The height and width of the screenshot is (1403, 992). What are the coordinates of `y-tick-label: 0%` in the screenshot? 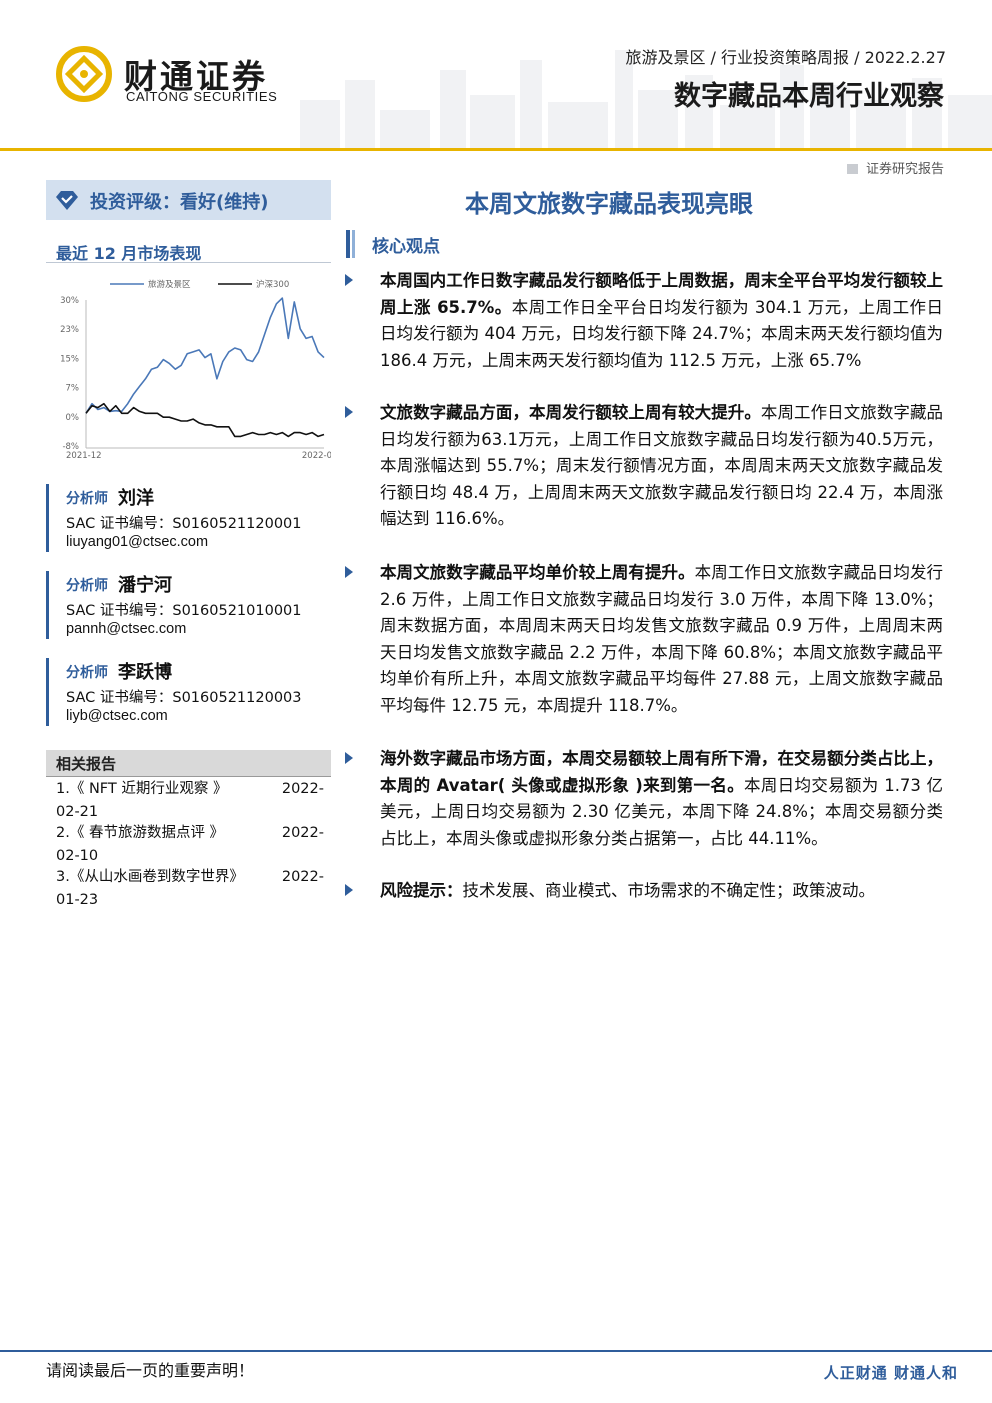 It's located at (73, 418).